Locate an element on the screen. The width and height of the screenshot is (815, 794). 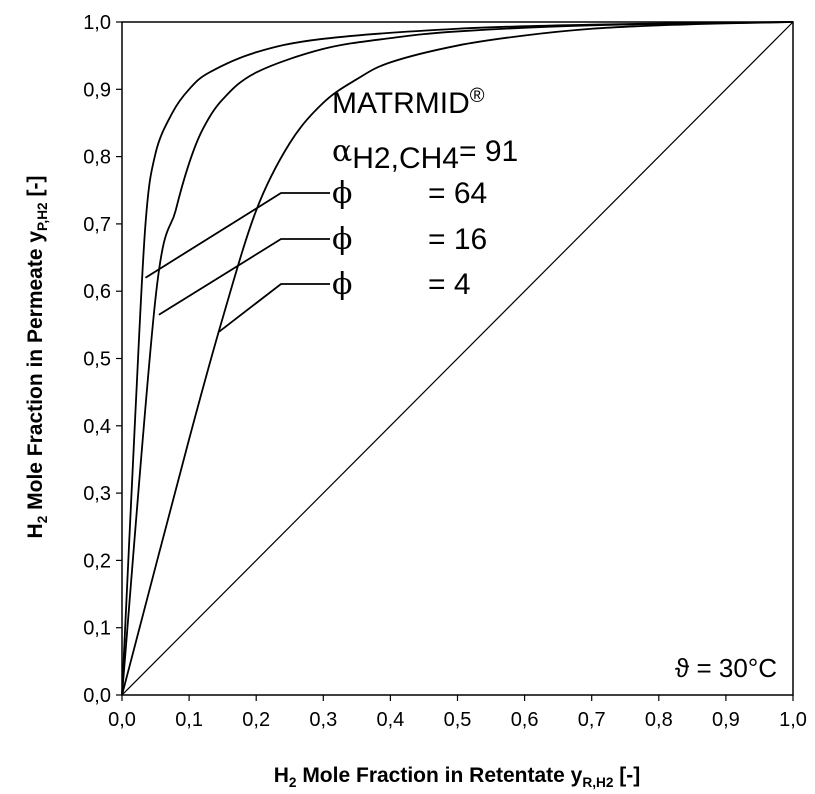
temperature-label: ϑ = 30°C is located at coordinates (726, 668).